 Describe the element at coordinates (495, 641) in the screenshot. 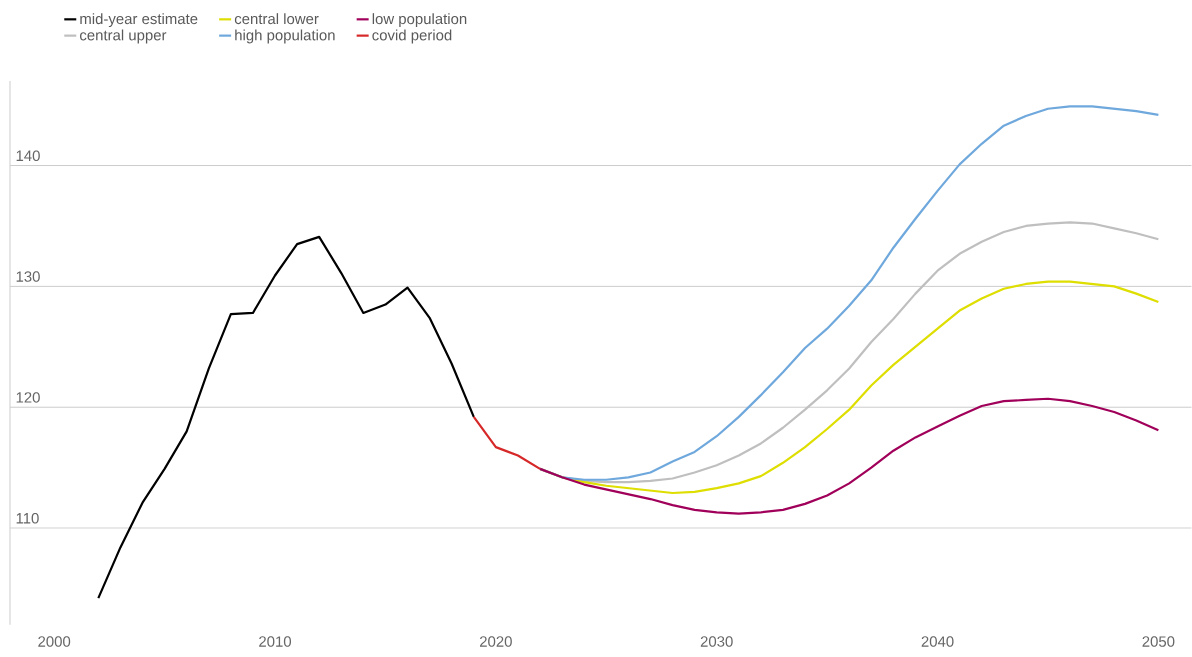

I see `x-tick-label: 2020` at that location.